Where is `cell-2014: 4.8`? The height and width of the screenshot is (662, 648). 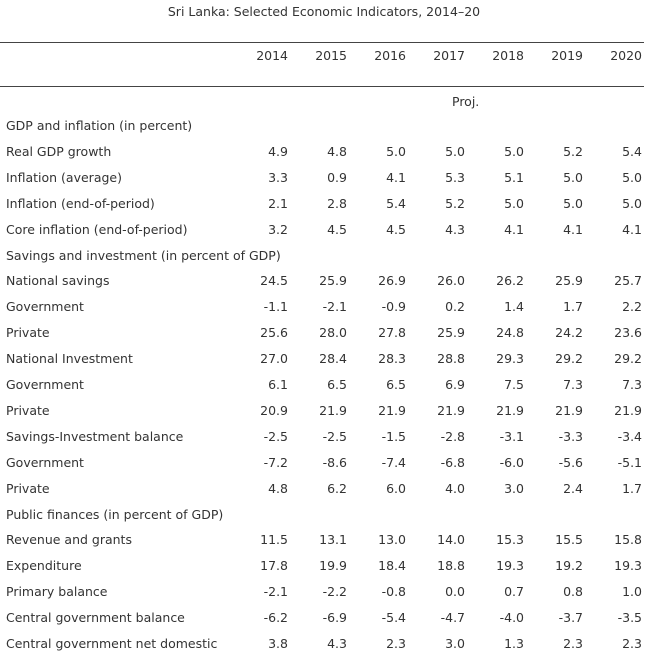 cell-2014: 4.8 is located at coordinates (278, 488).